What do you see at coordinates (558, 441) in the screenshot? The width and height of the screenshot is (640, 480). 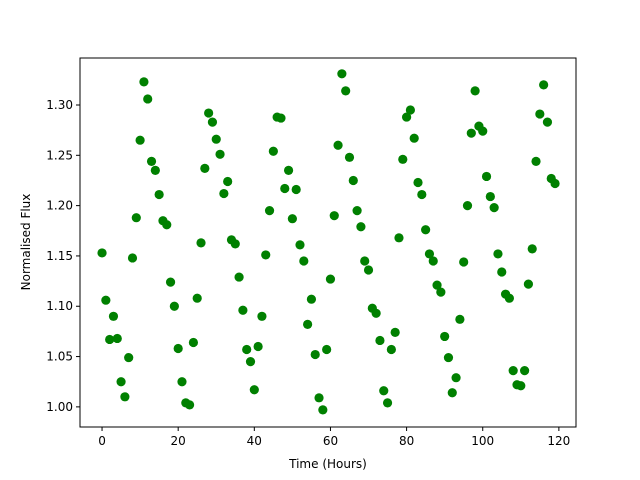 I see `x-tick-label: 120` at bounding box center [558, 441].